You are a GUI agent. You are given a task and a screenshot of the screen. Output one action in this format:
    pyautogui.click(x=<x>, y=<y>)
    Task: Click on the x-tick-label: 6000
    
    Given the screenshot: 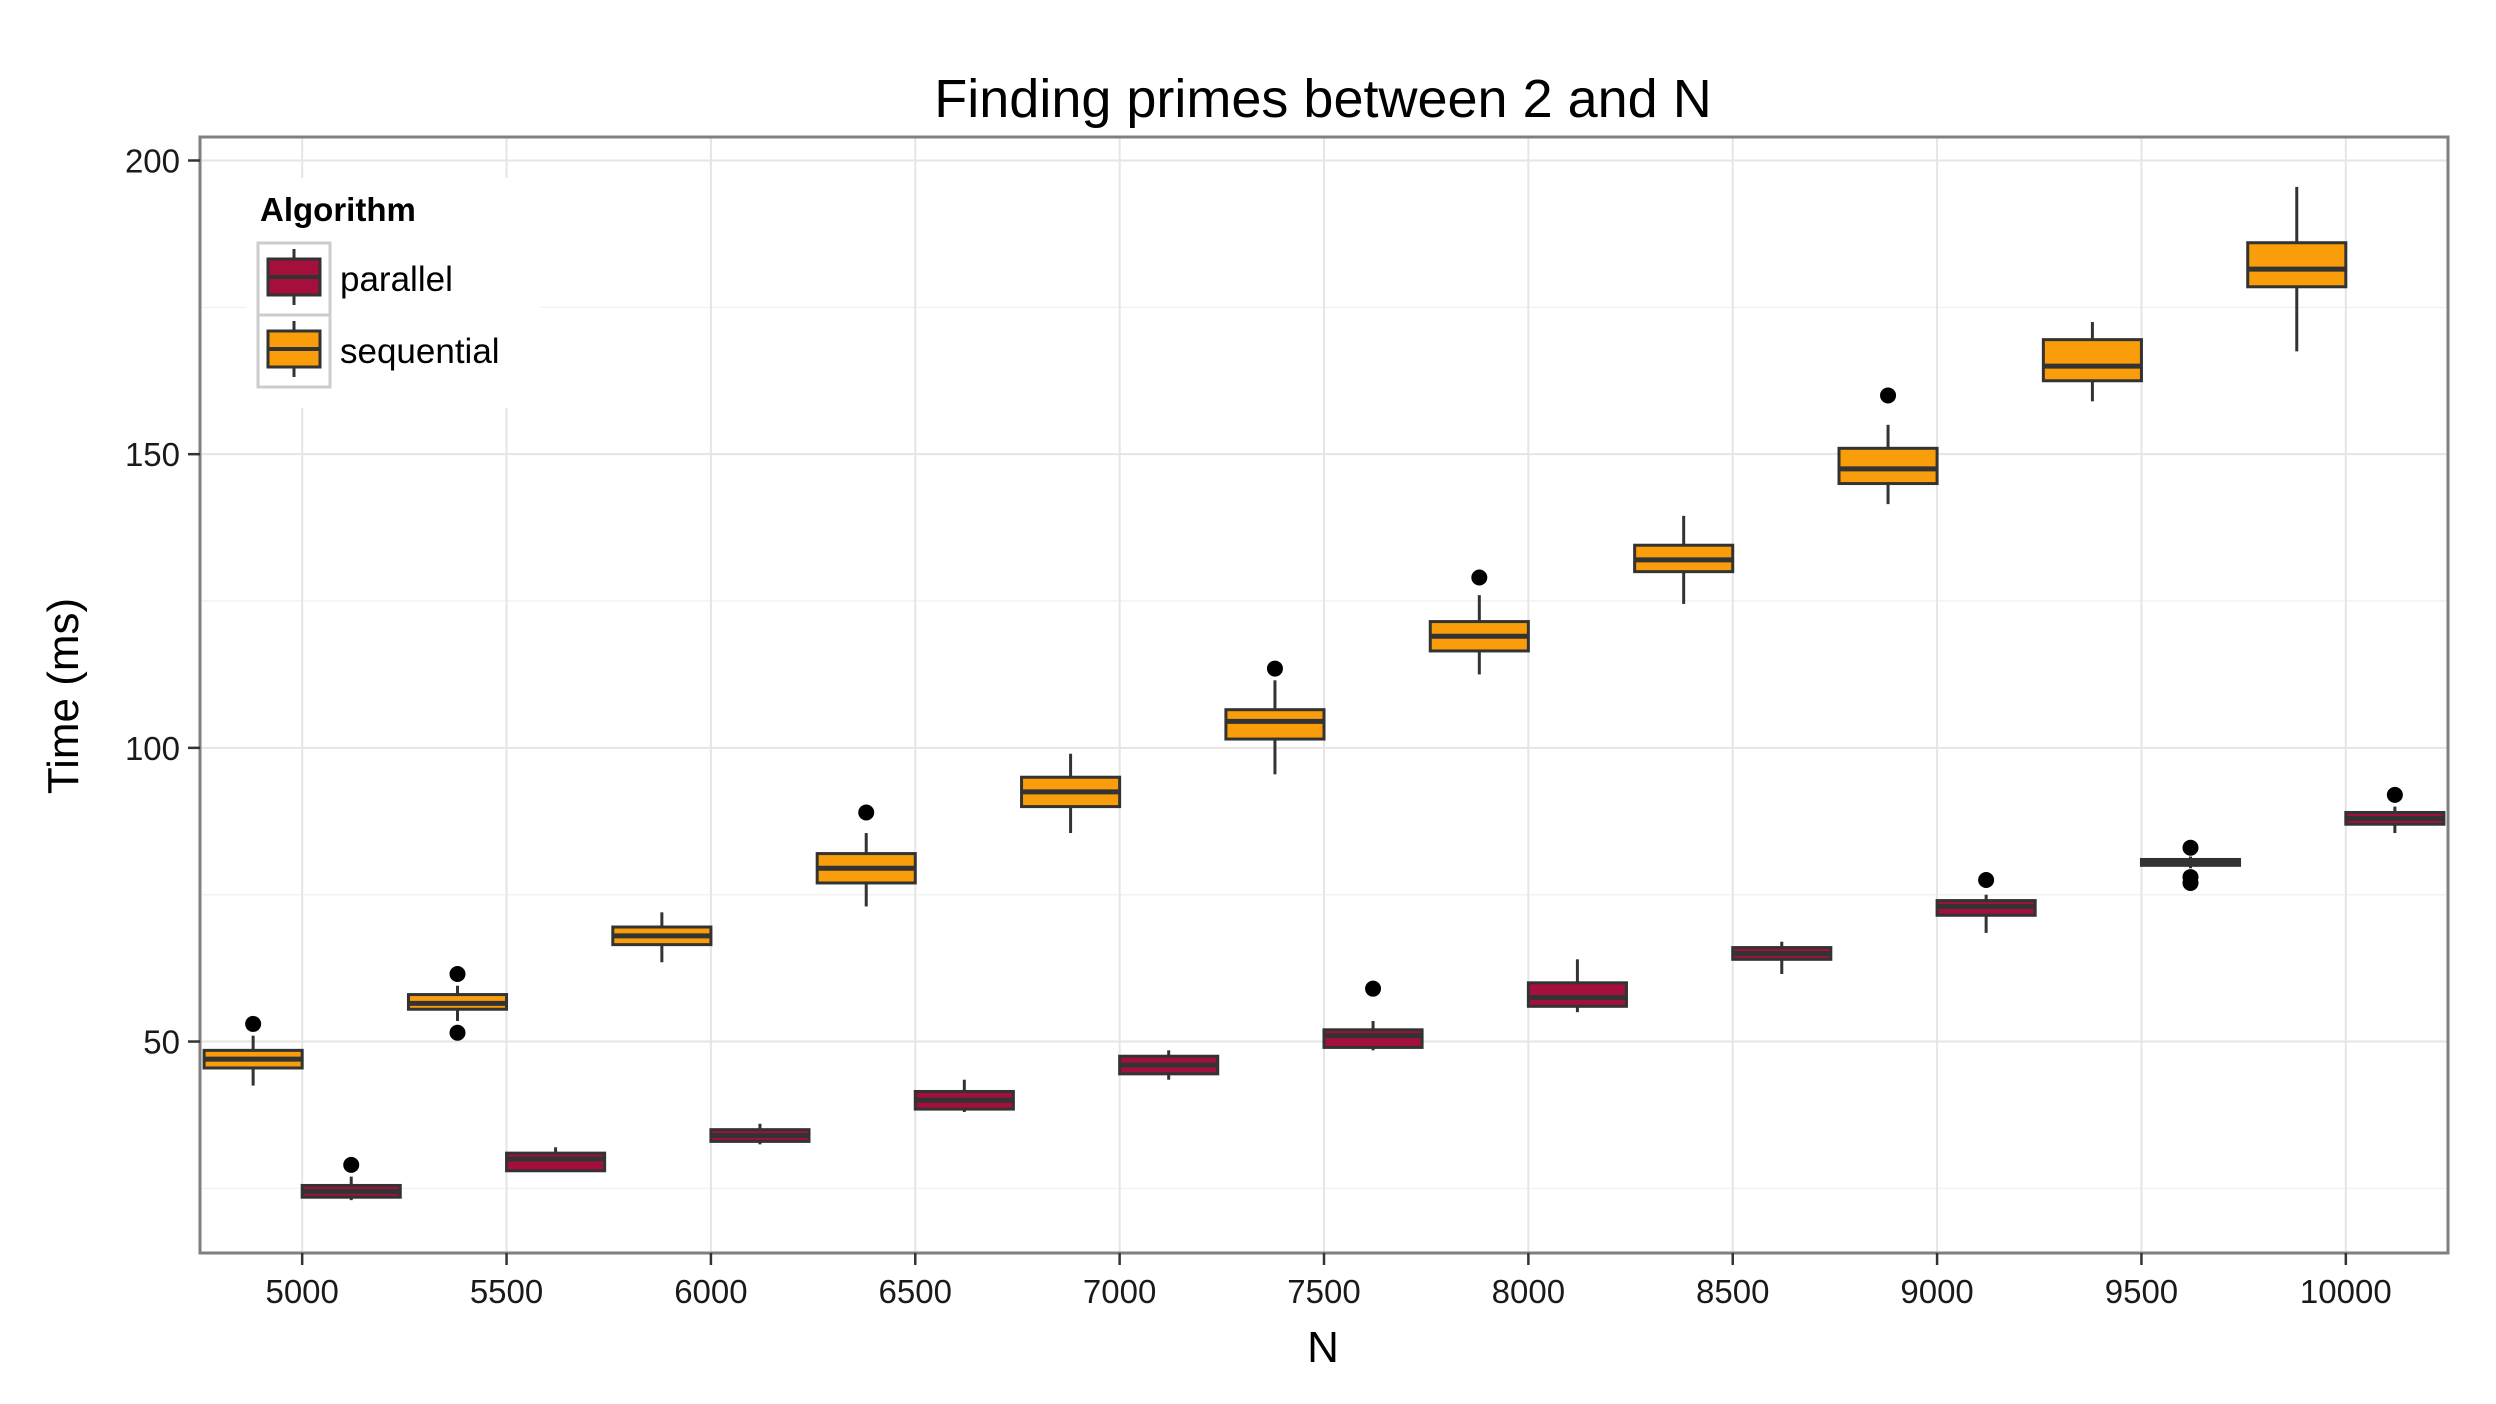 What is the action you would take?
    pyautogui.click(x=710, y=1291)
    